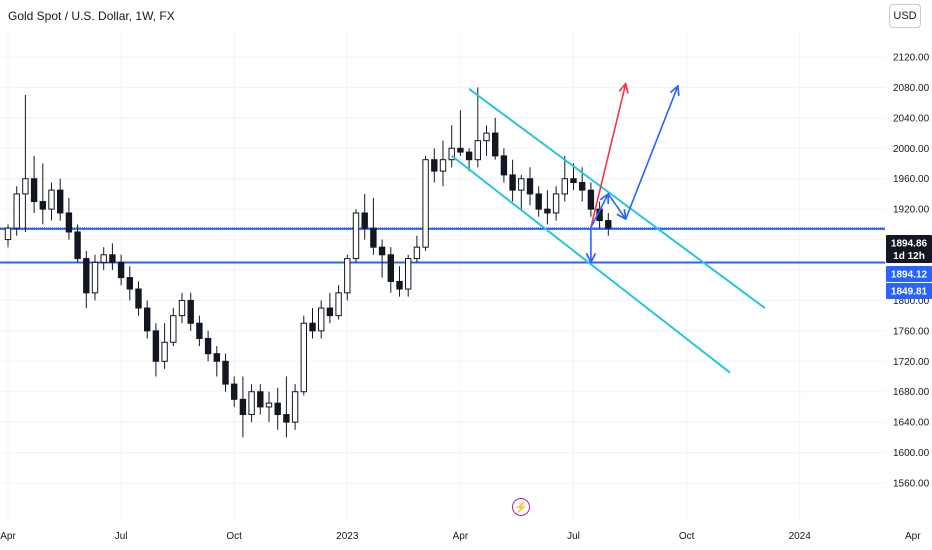 Image resolution: width=932 pixels, height=550 pixels. What do you see at coordinates (911, 423) in the screenshot?
I see `y-tick-label: 1640.00` at bounding box center [911, 423].